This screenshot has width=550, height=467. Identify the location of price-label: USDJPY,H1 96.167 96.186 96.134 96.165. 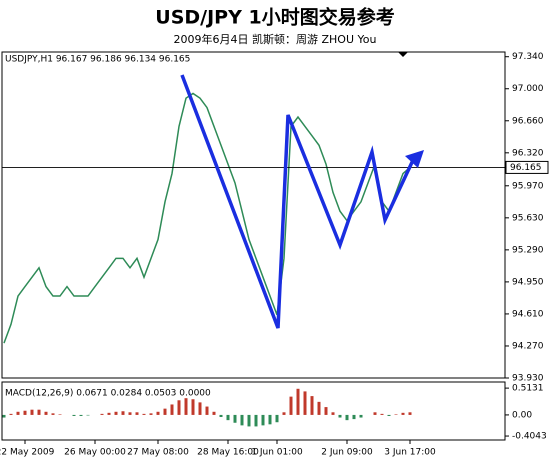
(97, 60).